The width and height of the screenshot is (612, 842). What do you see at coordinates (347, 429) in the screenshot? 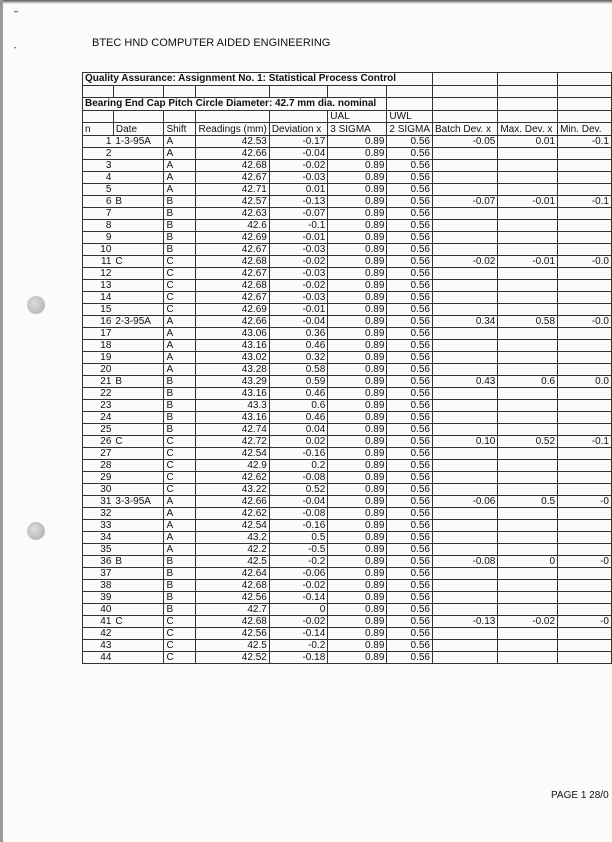
I see `table-row: 25 B 42.74 0.04 0.89 0.56` at bounding box center [347, 429].